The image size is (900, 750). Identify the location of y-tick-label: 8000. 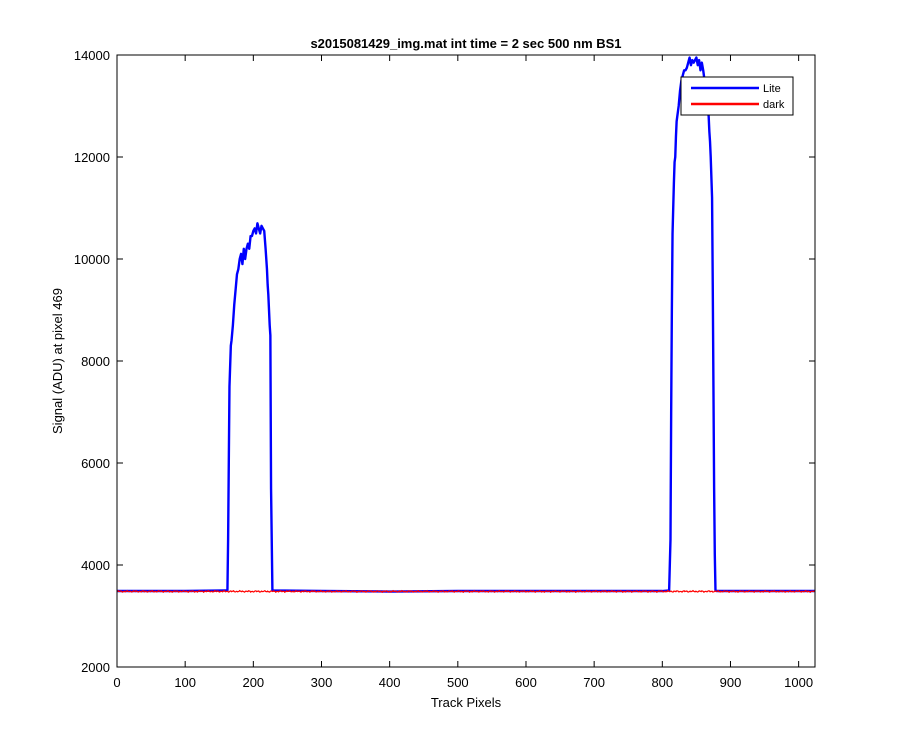
(95, 361).